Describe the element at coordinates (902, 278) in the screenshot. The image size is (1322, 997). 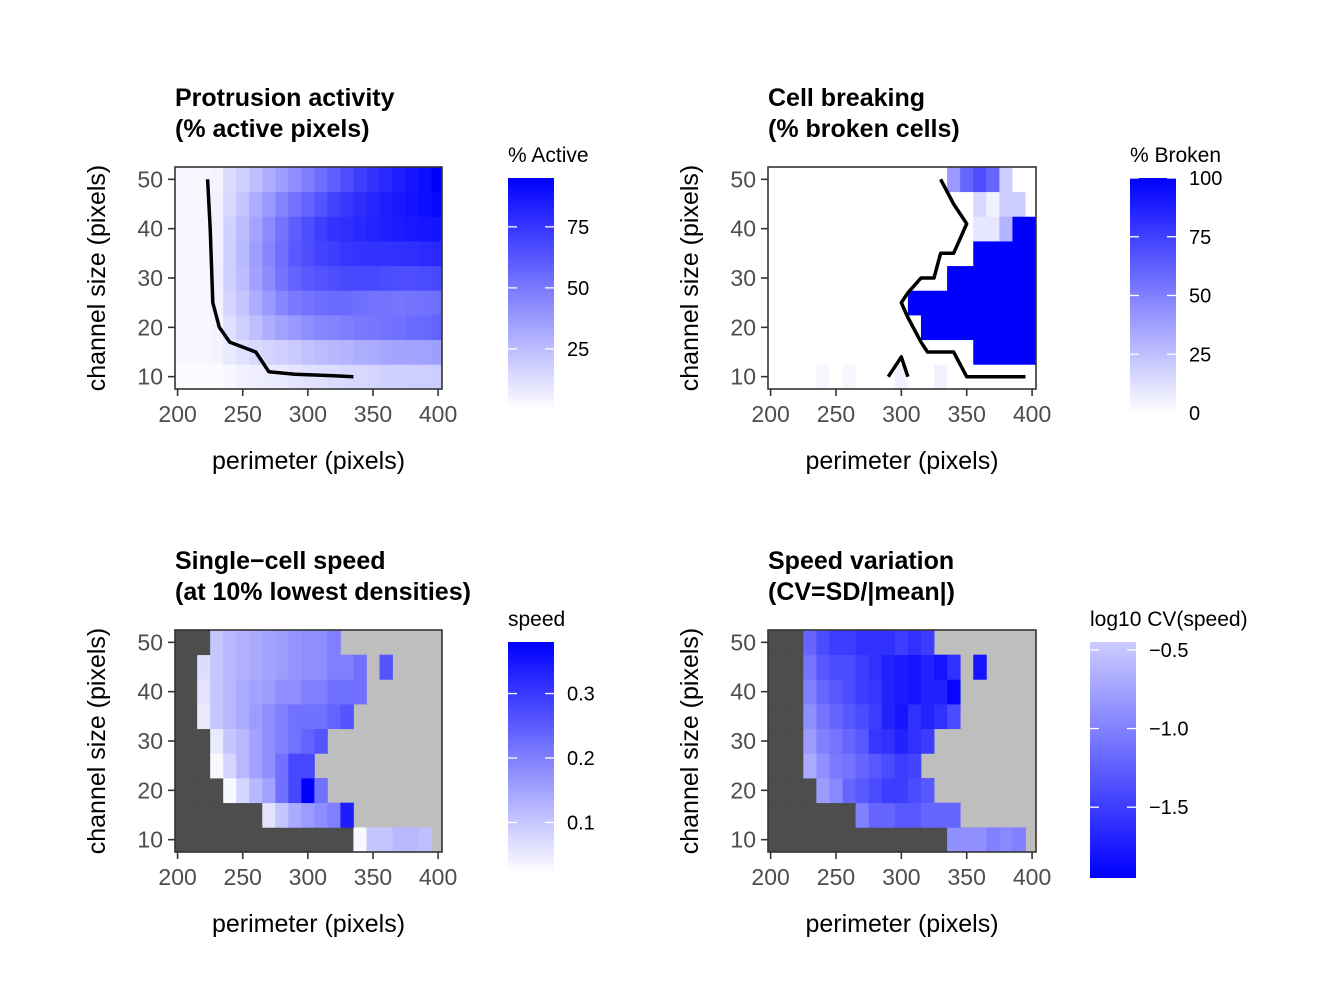
I see `heatmap-cells` at that location.